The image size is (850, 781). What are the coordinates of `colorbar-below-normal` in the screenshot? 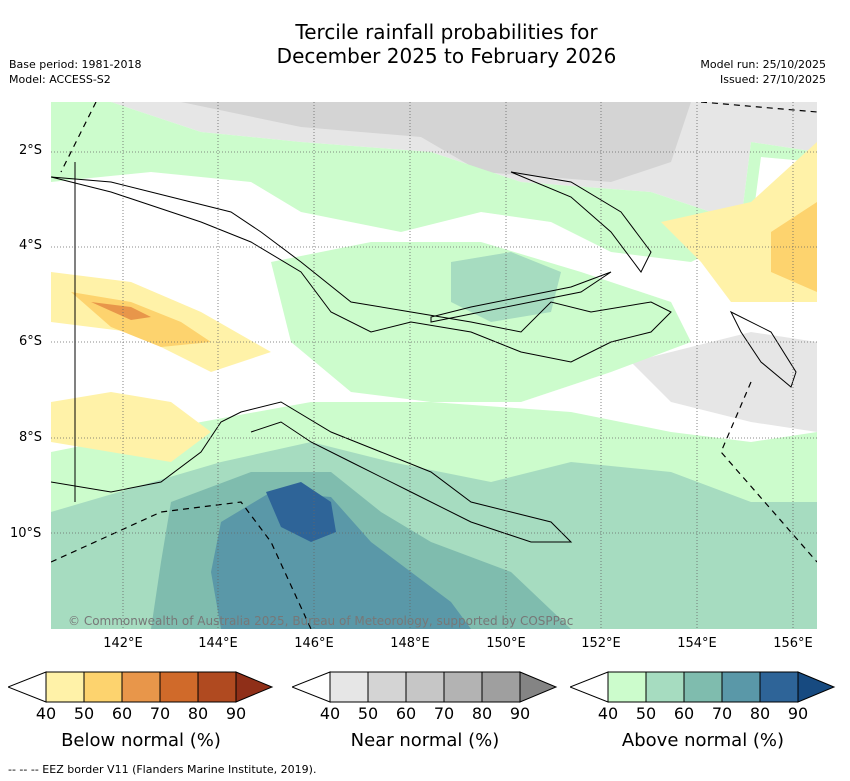 It's located at (141, 687).